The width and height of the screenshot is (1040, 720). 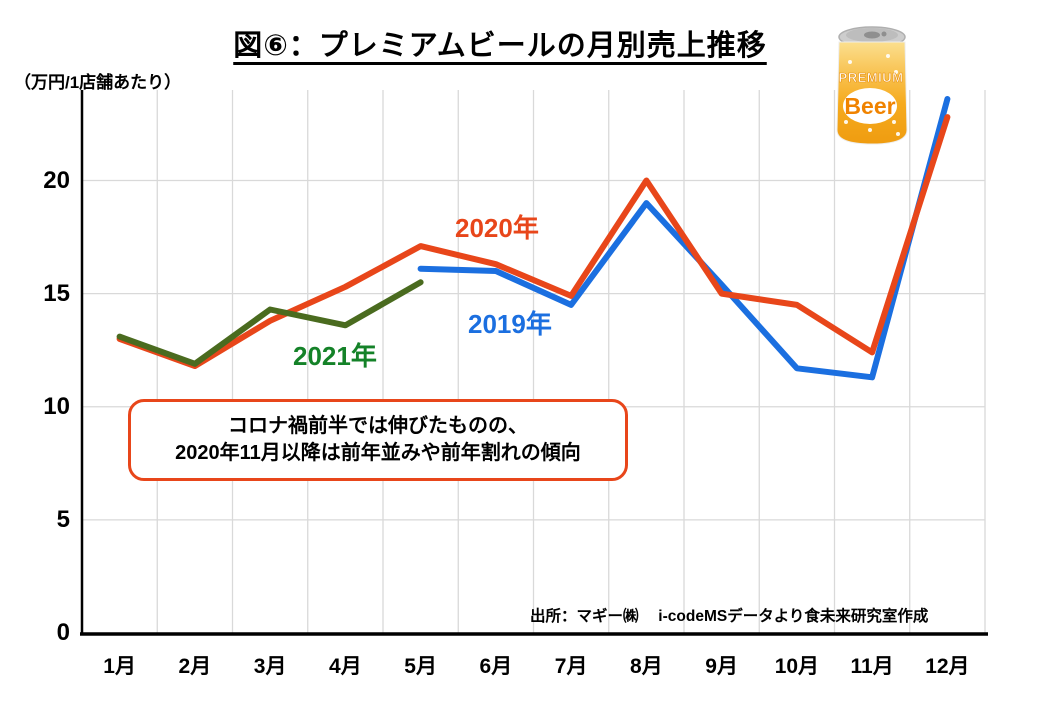 I want to click on x-axis-label: 9月, so click(x=721, y=666).